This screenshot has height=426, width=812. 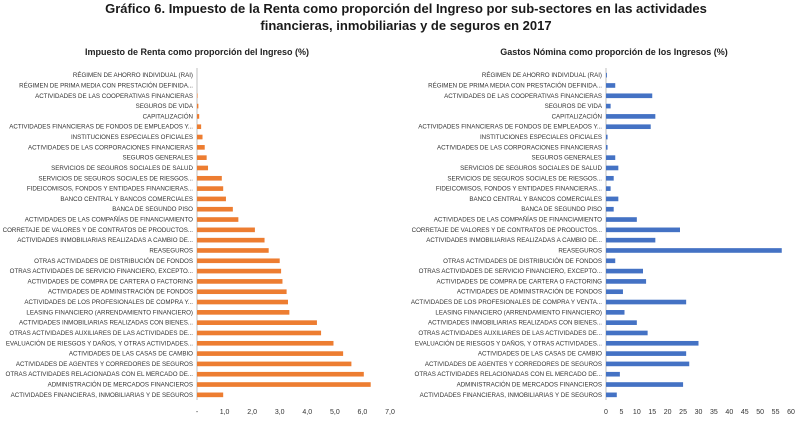 I want to click on x-tick-label: 55, so click(x=776, y=412).